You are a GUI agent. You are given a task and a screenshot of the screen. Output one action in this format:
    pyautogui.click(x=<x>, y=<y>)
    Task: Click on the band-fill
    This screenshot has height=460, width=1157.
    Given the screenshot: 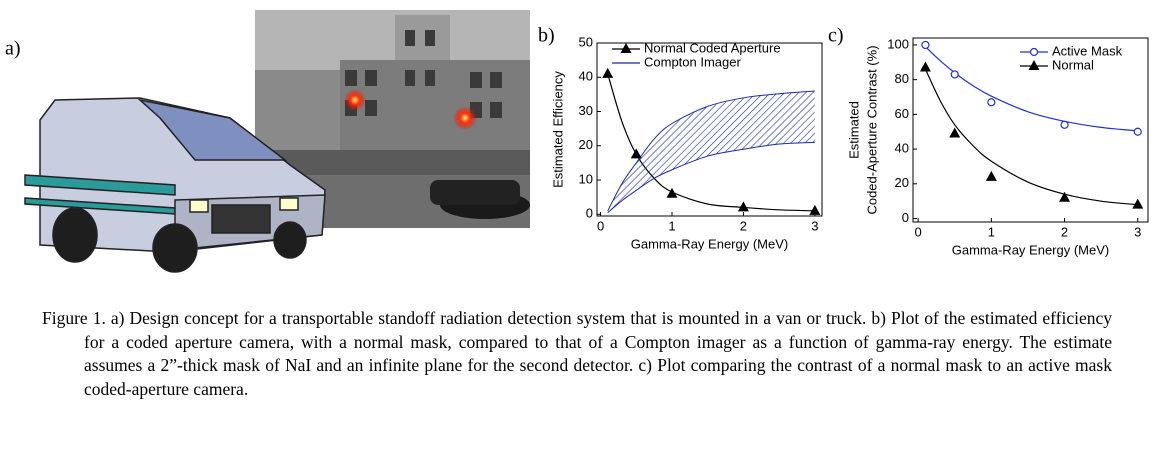 What is the action you would take?
    pyautogui.click(x=711, y=151)
    